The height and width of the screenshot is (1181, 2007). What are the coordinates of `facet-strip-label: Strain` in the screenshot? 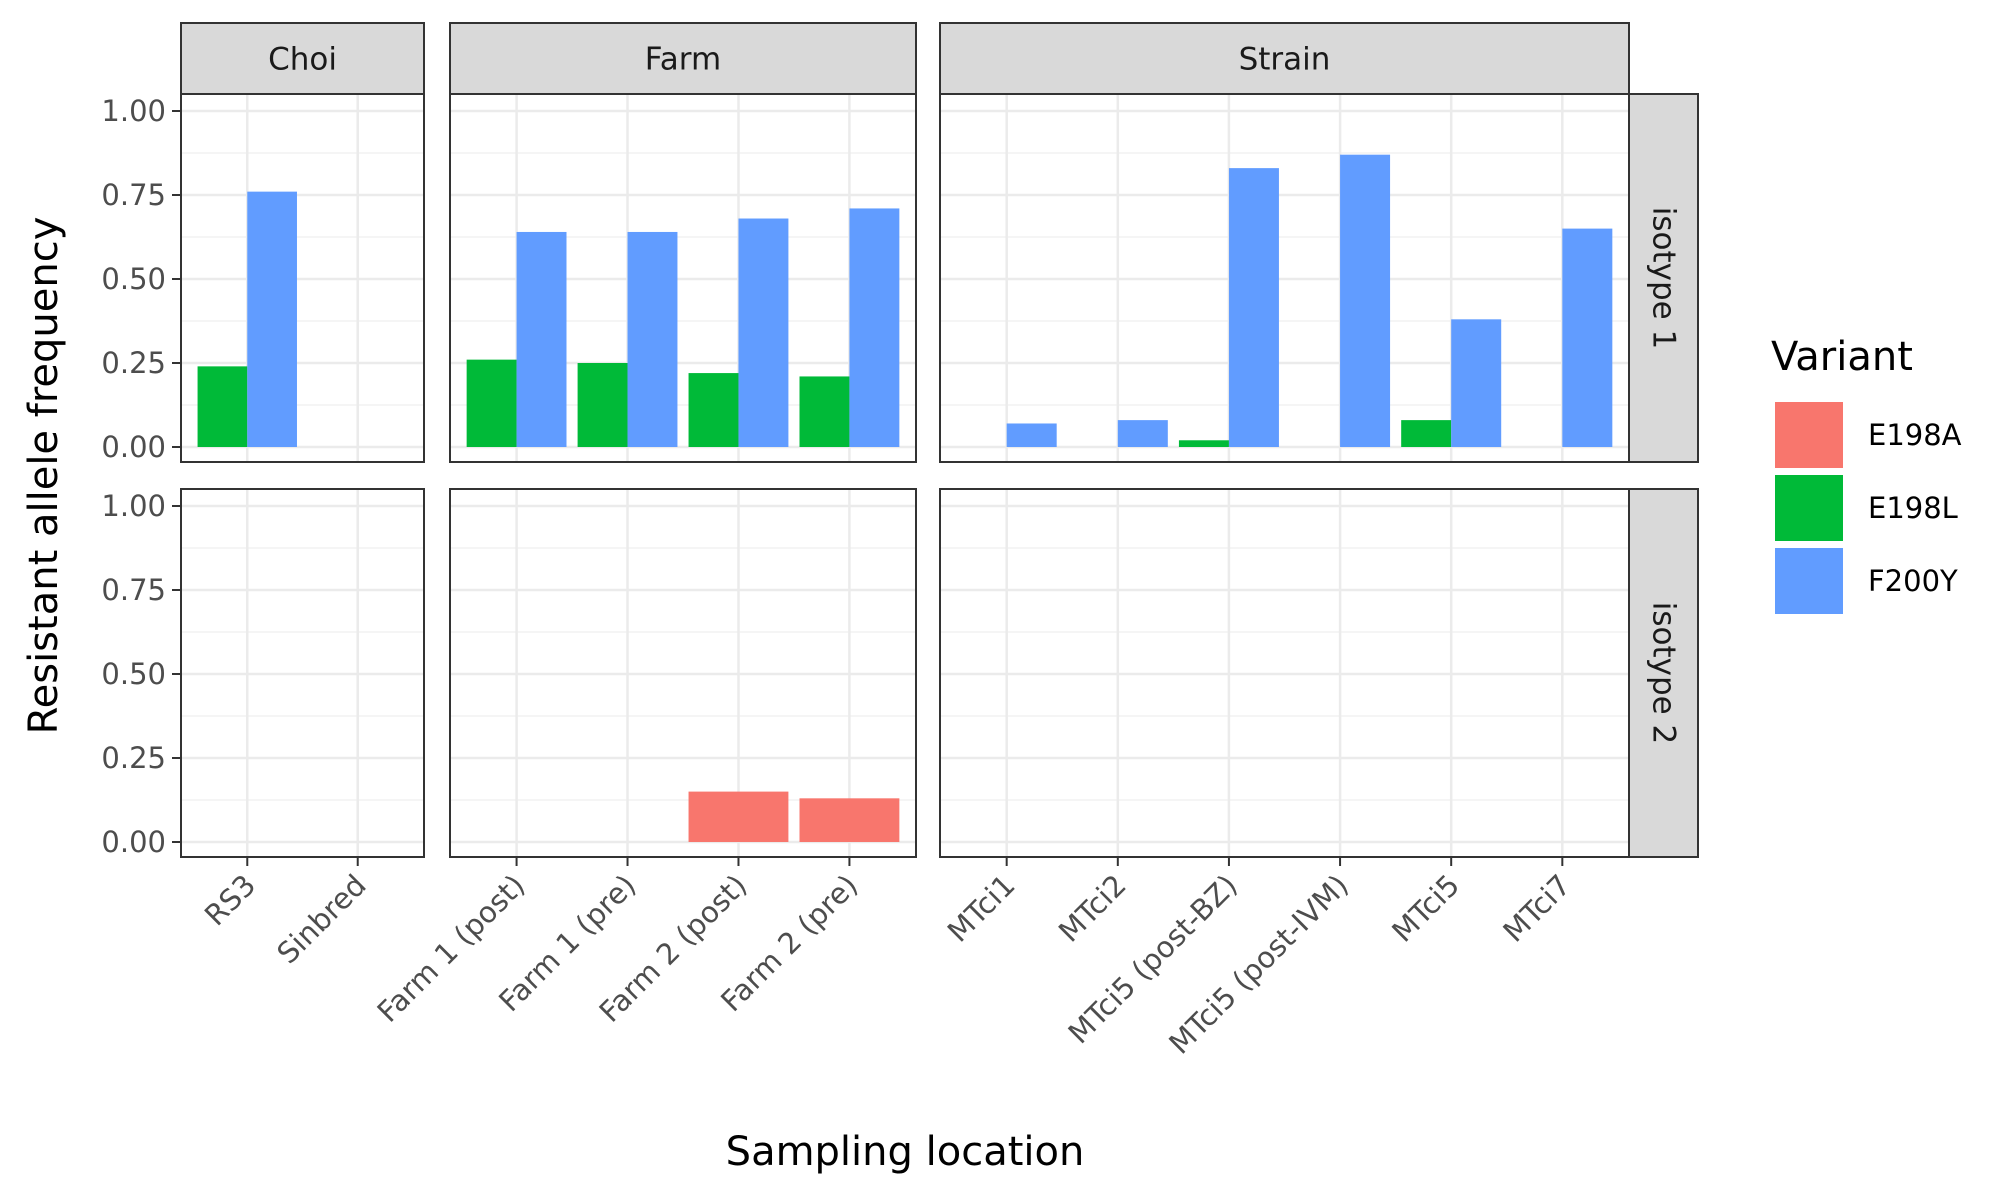 It's located at (1285, 60).